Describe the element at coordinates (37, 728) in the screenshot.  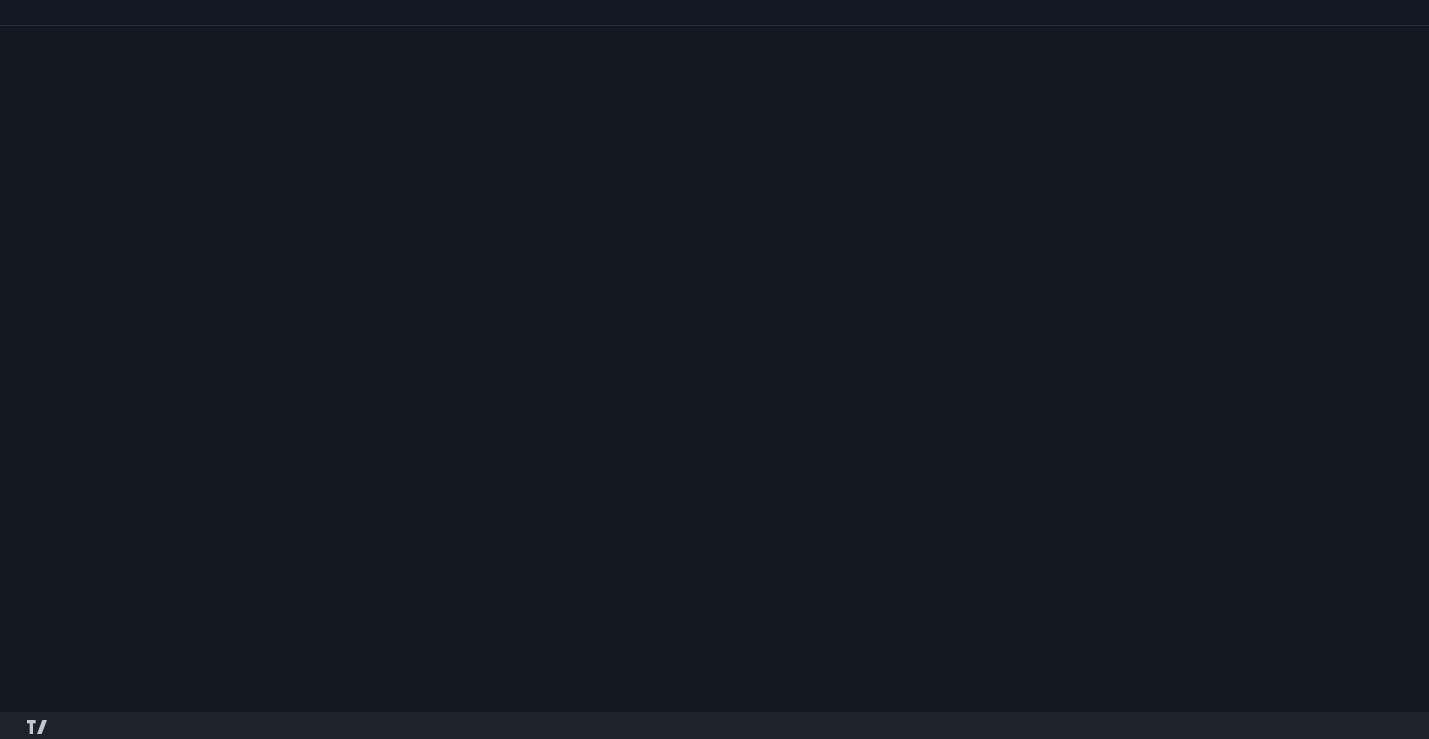
I see `tradingview-logo-icon` at that location.